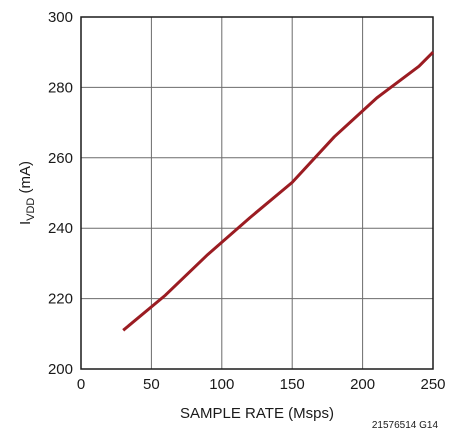 The width and height of the screenshot is (463, 434). I want to click on y-tick-200: 200, so click(60, 369).